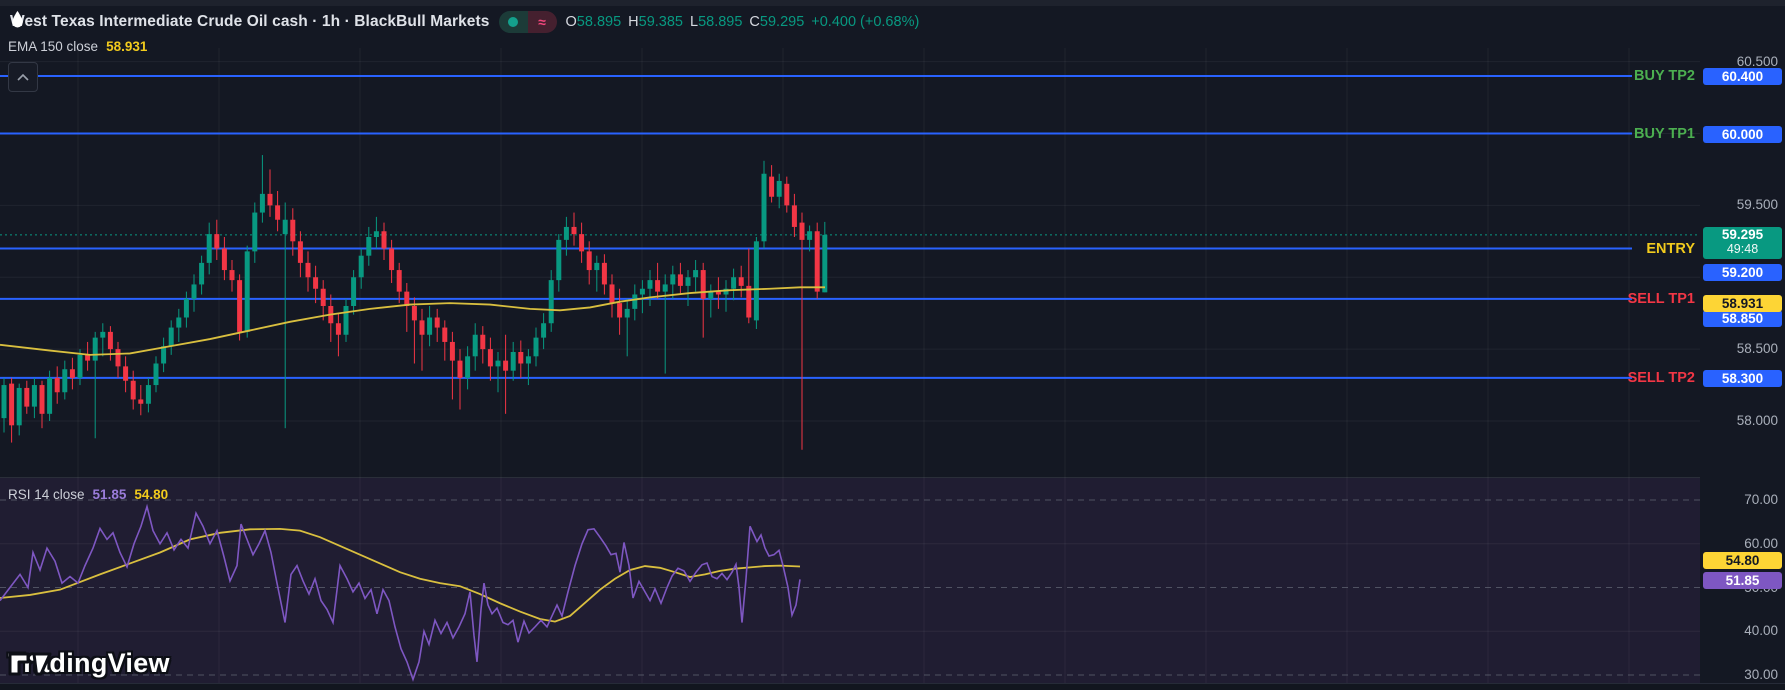  I want to click on rsi-line, so click(400, 592).